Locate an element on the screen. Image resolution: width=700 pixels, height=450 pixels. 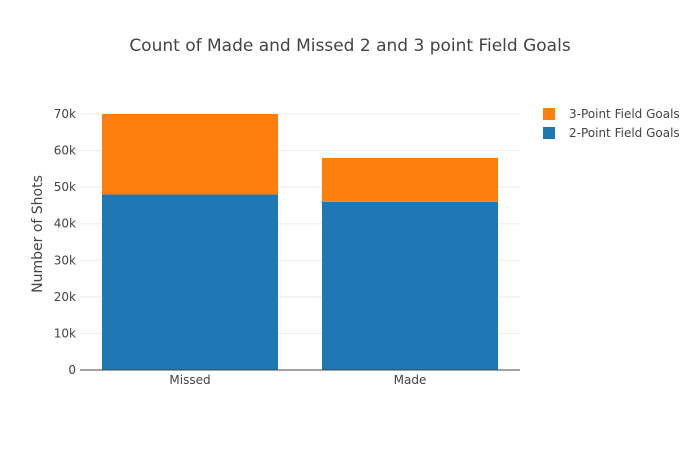
legend-label: 2-Point Field Goals is located at coordinates (624, 133).